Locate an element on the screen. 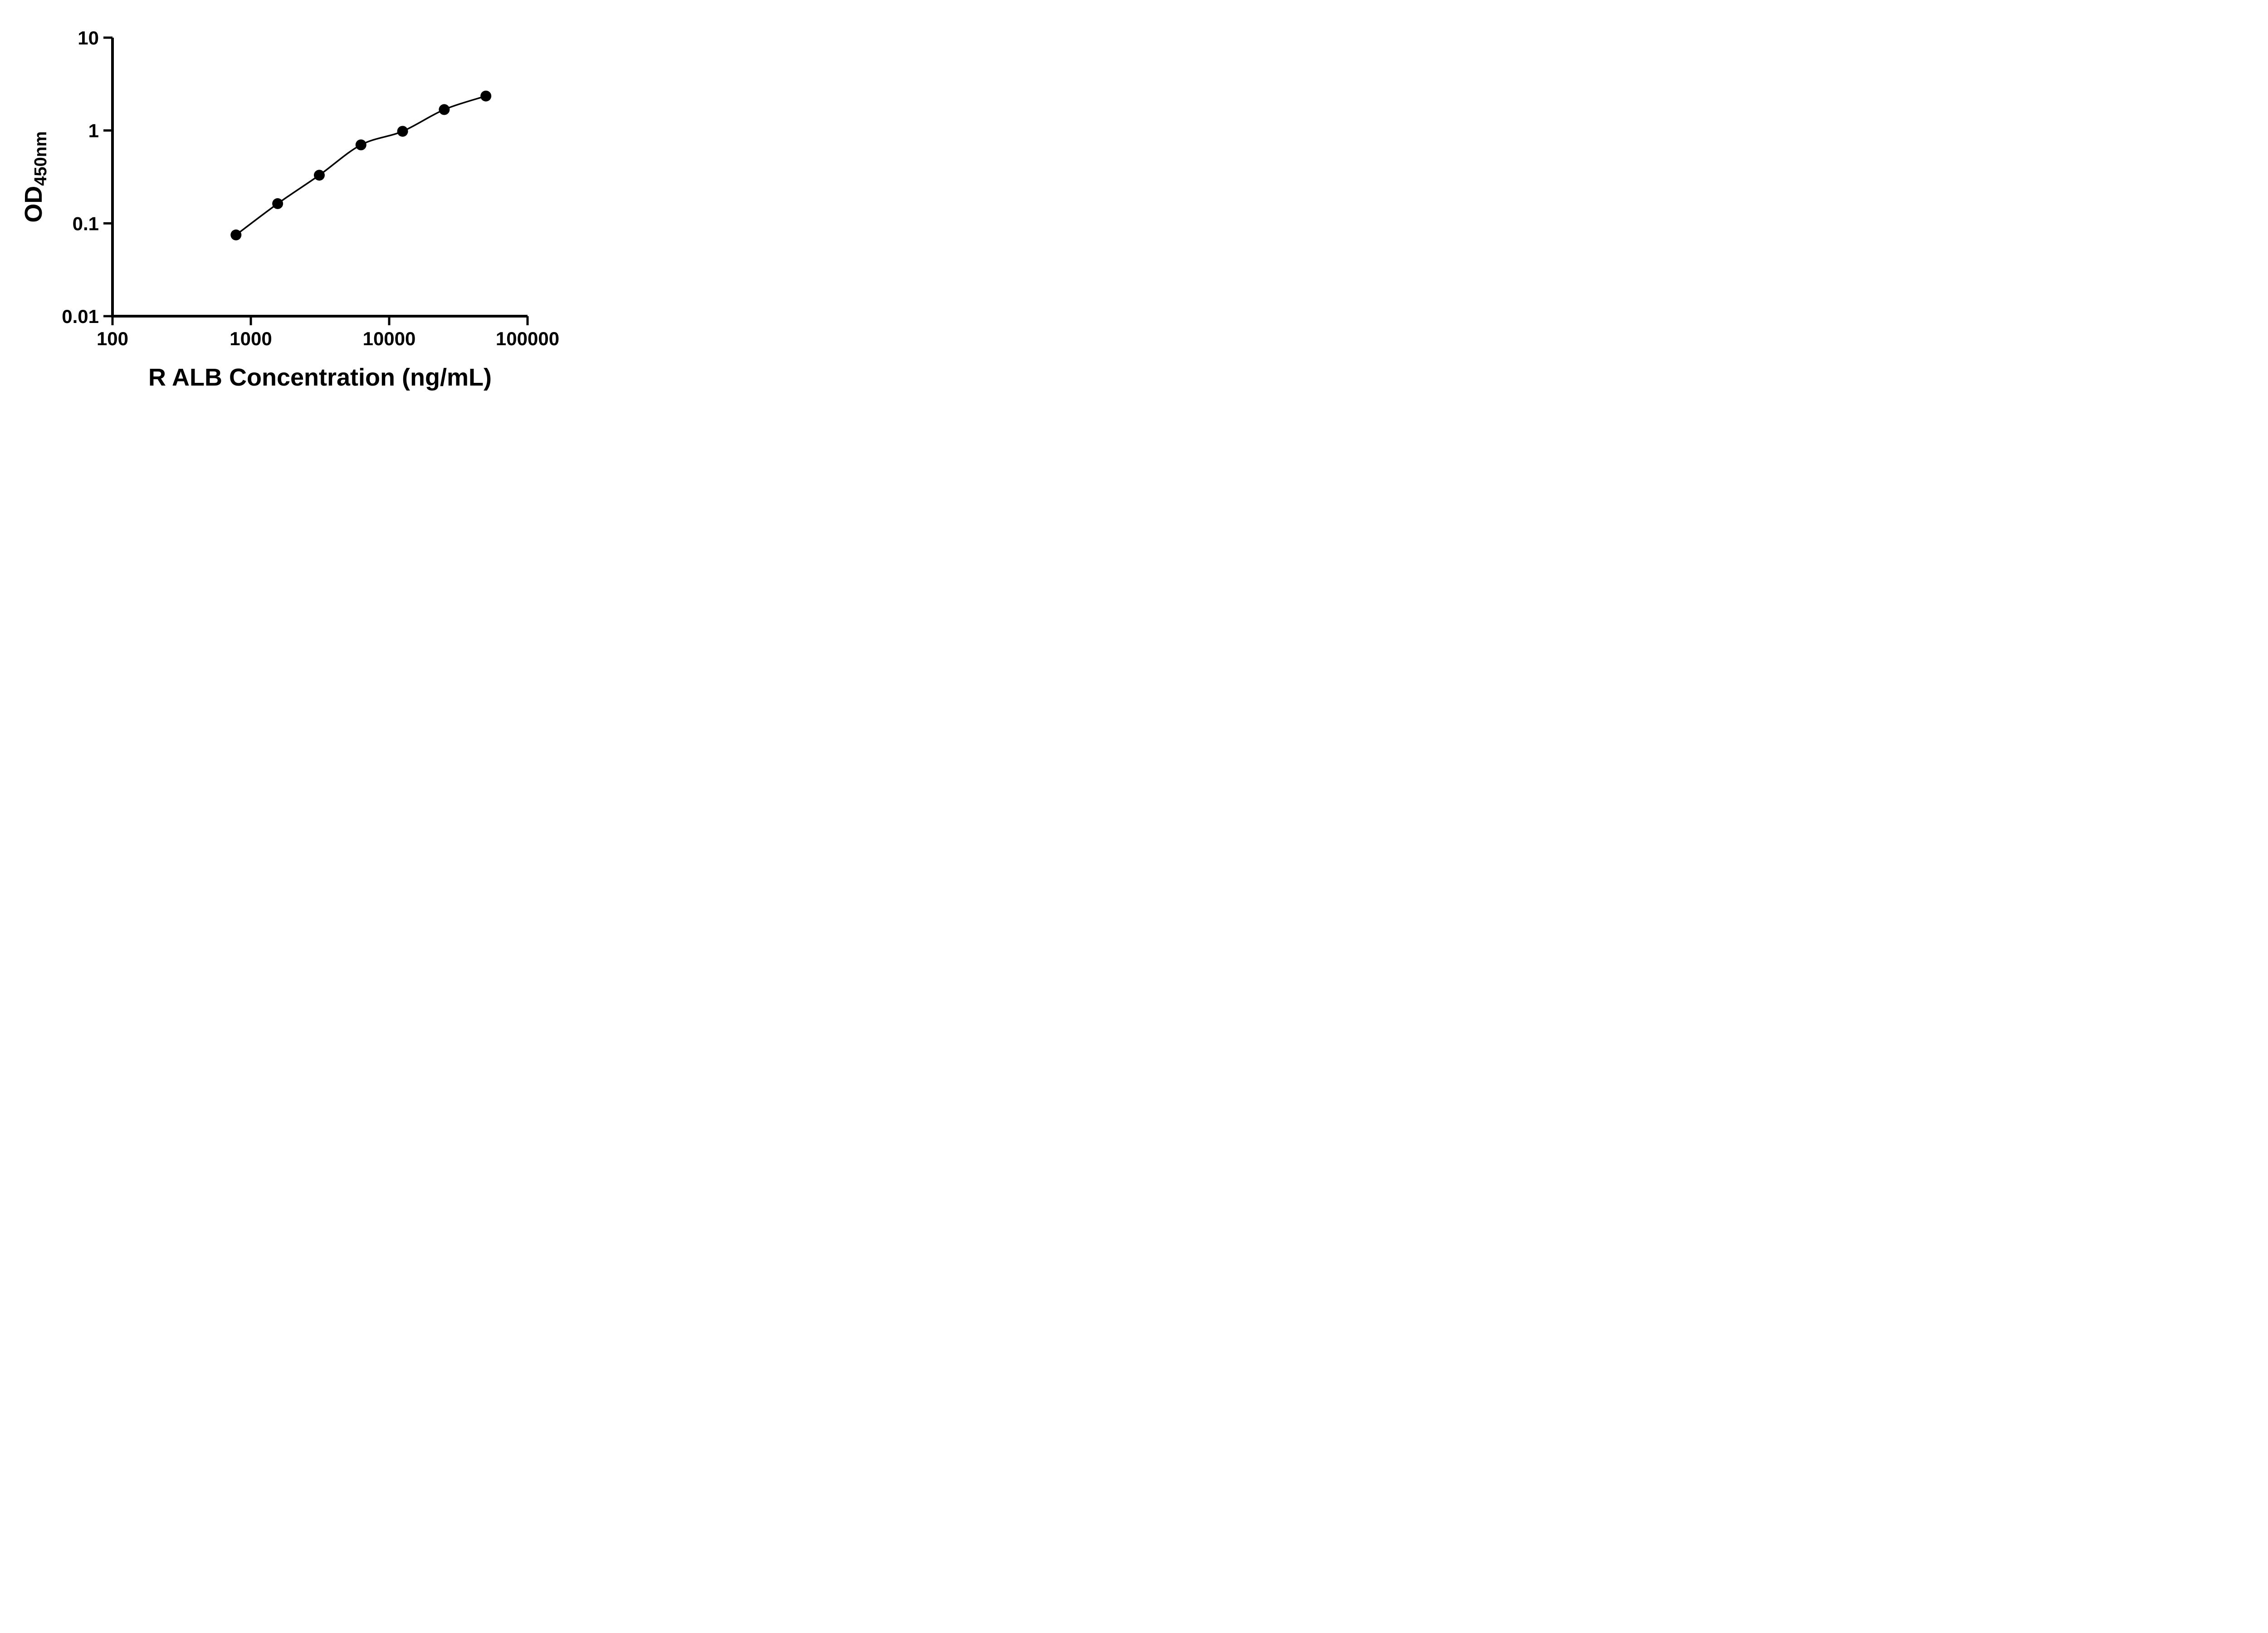  x-tick-label: 10000 is located at coordinates (390, 338).